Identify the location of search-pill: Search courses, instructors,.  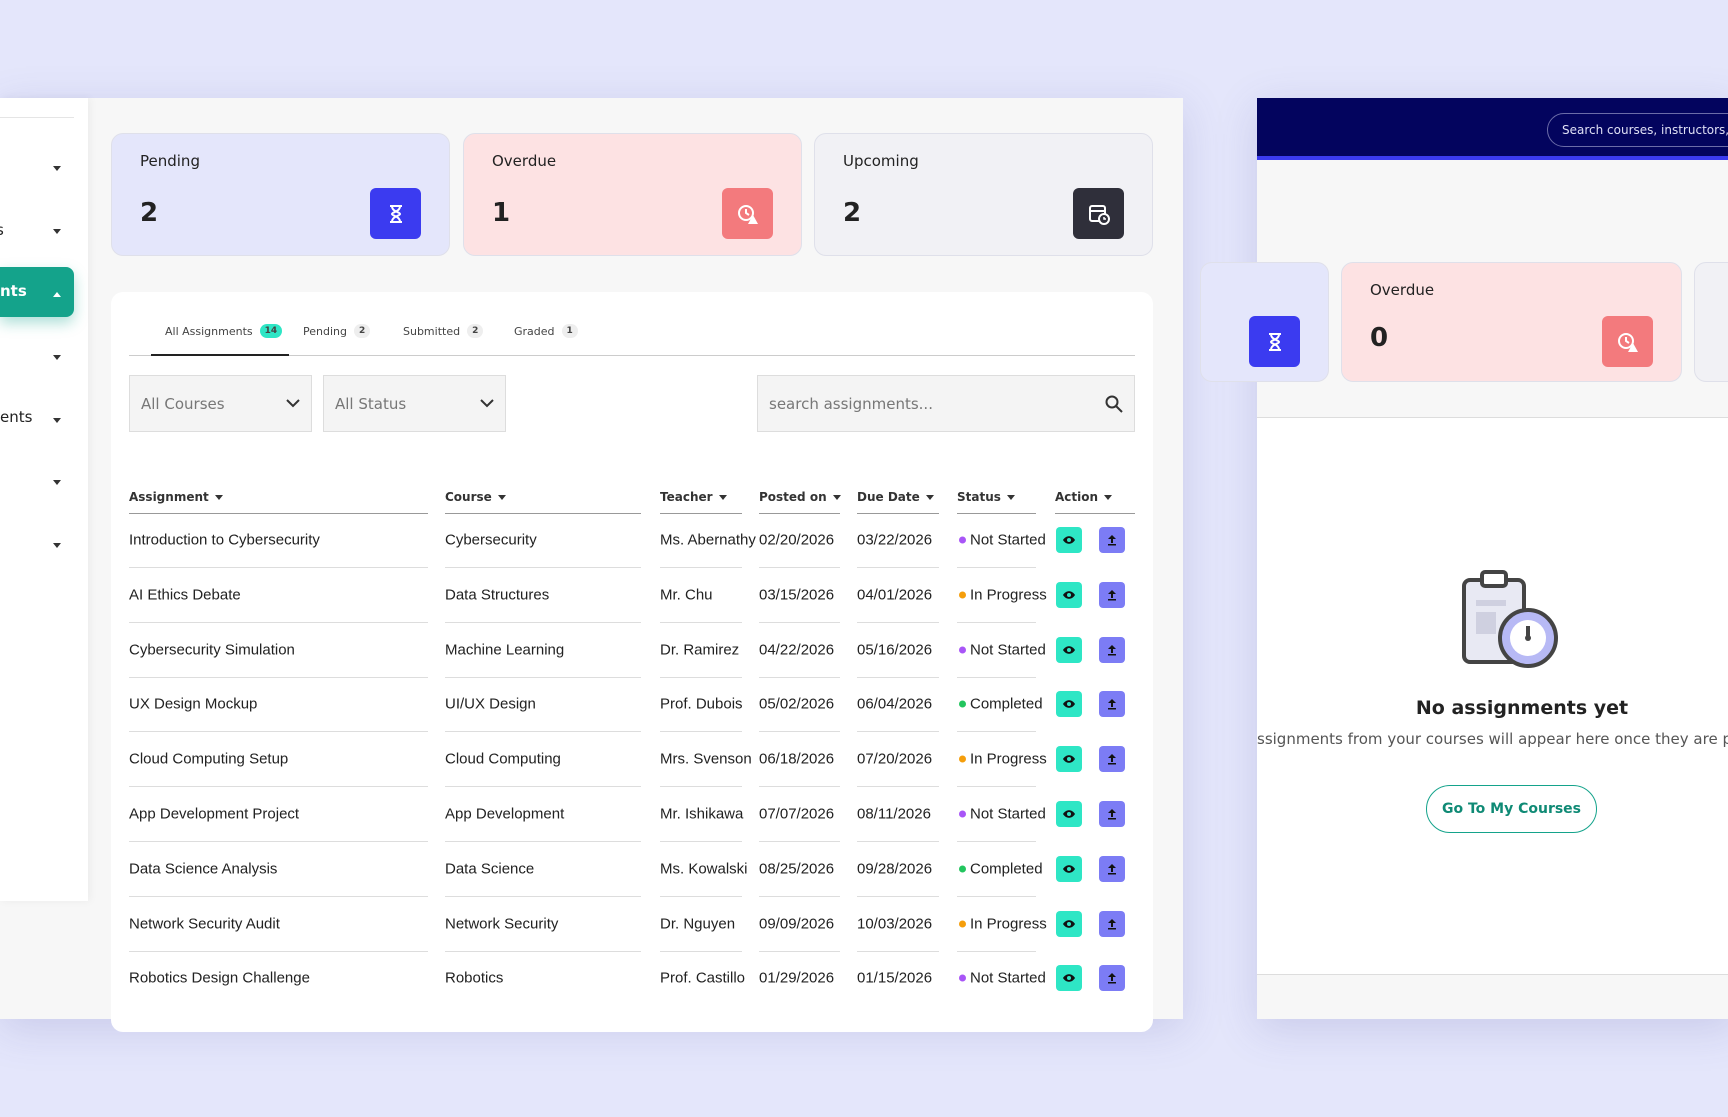
(1637, 130).